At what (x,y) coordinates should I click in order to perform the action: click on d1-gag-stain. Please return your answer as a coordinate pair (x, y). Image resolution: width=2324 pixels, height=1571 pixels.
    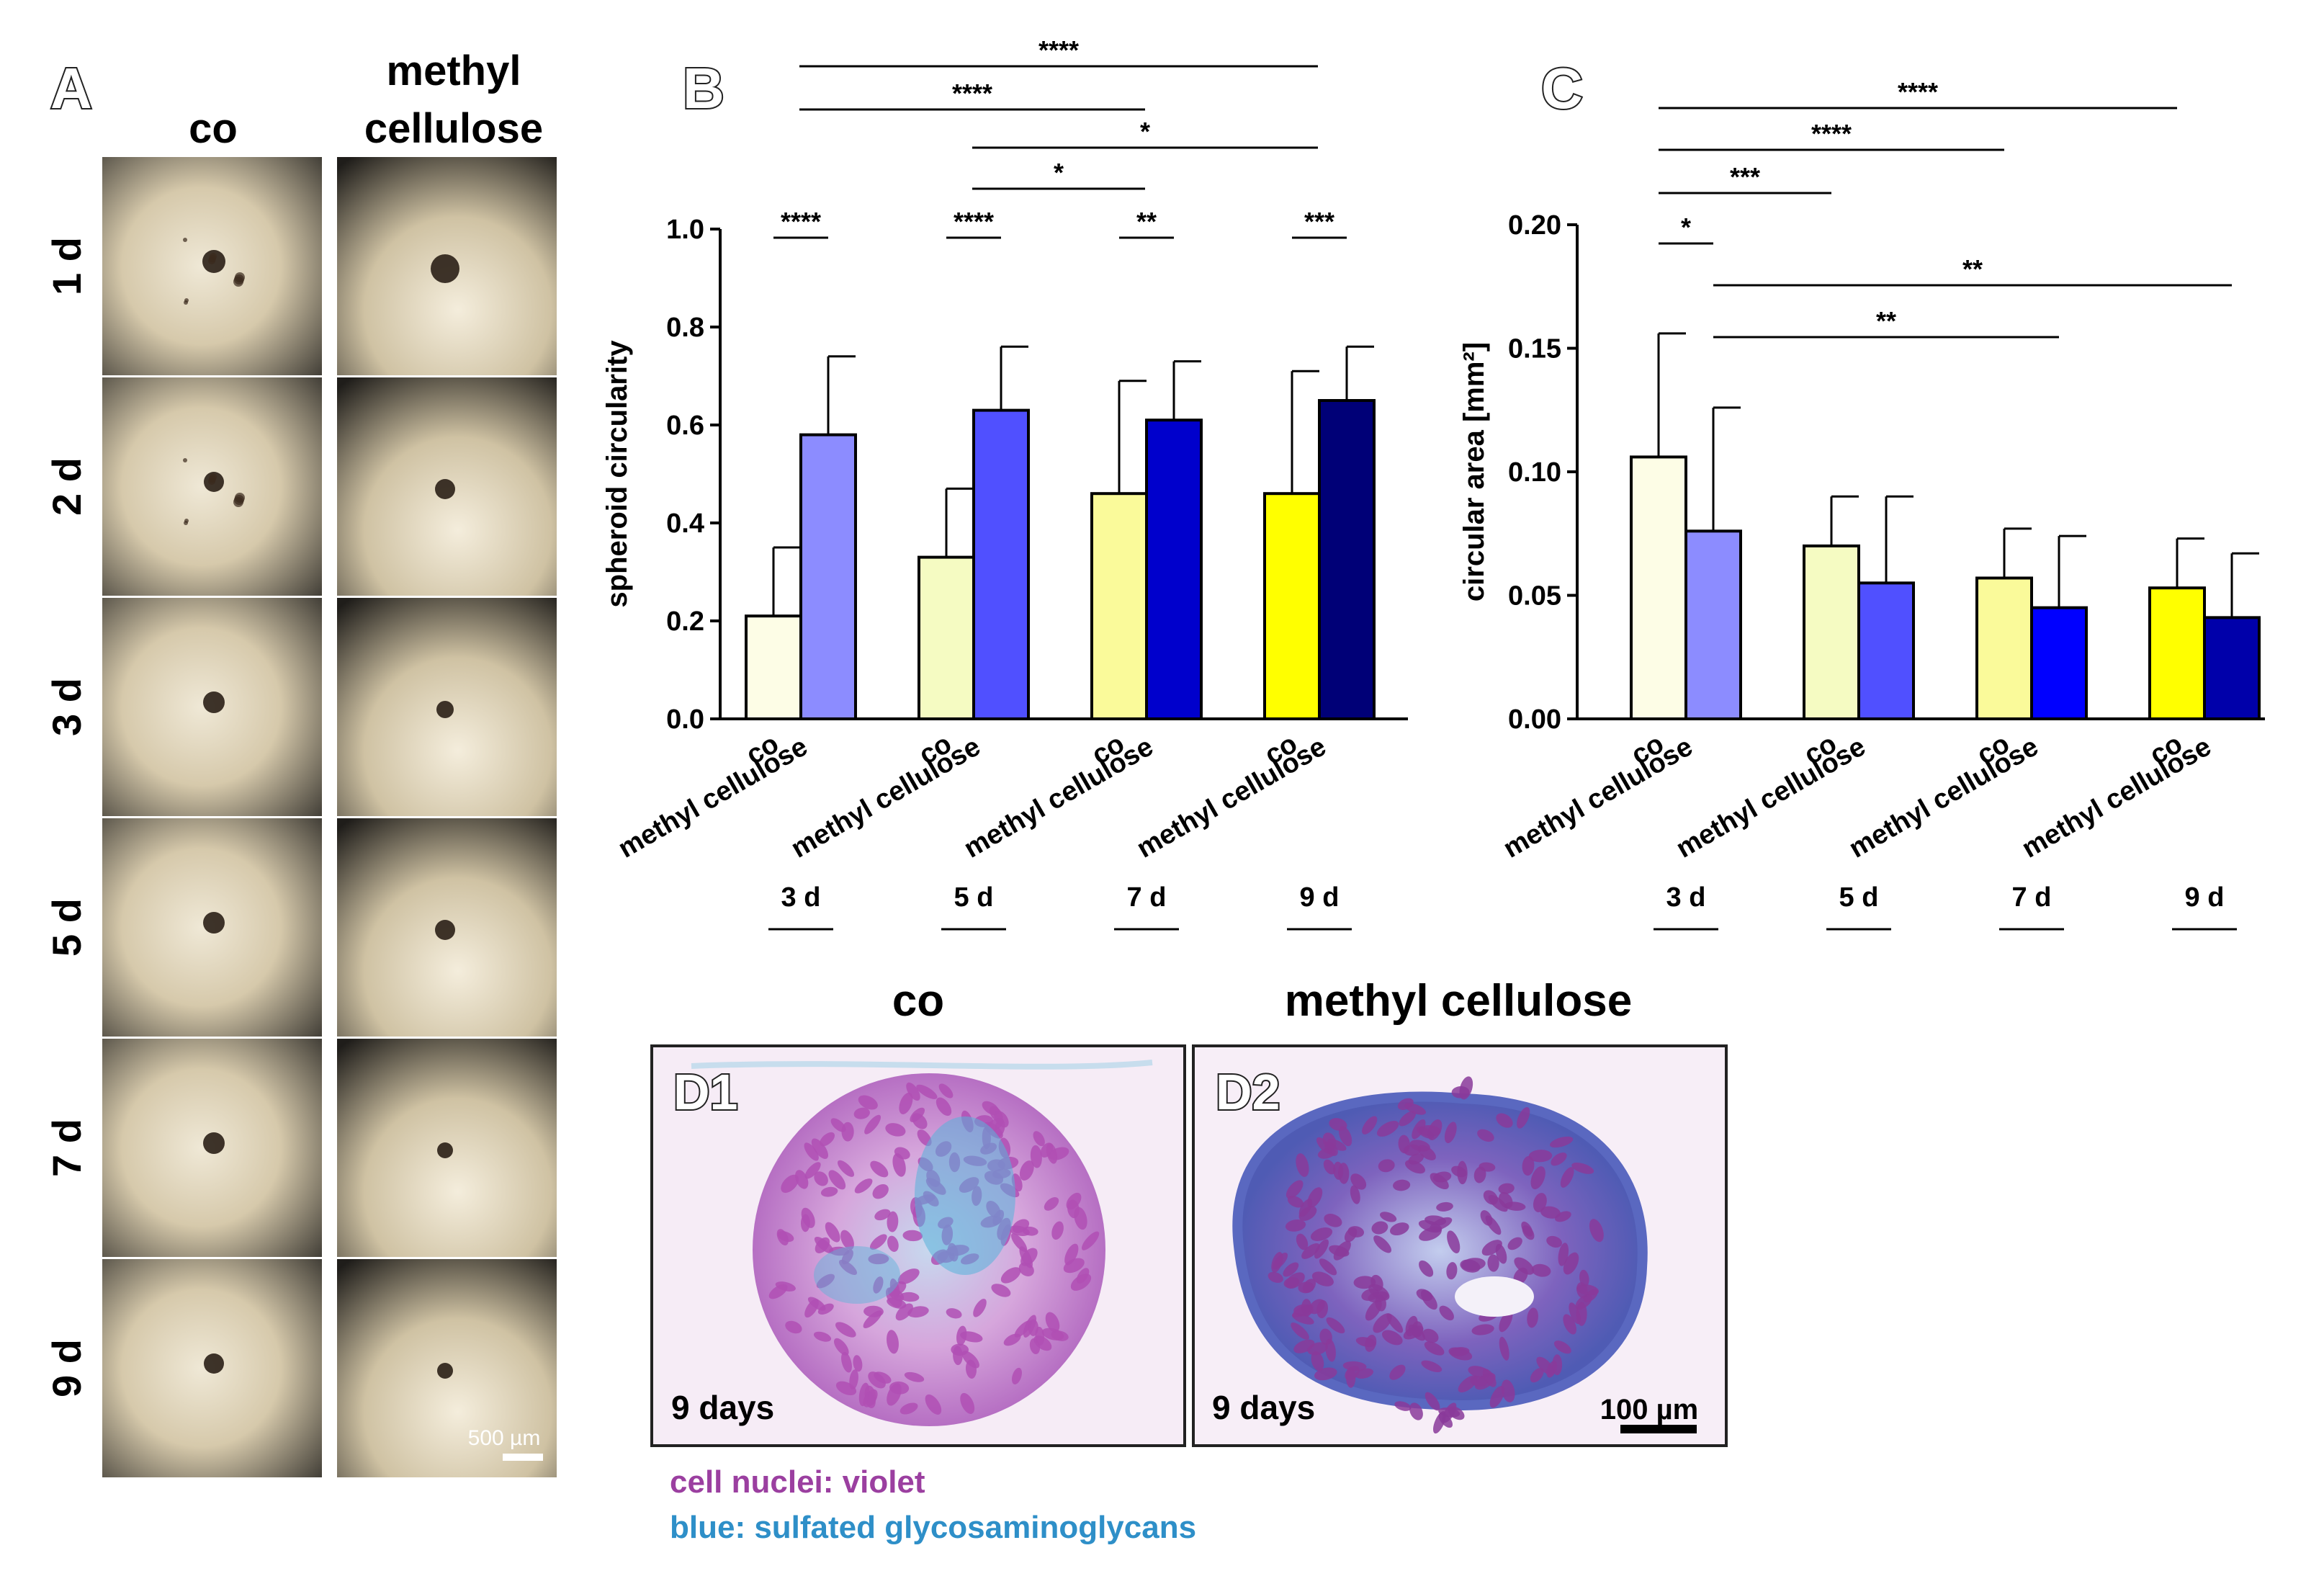
    Looking at the image, I should click on (965, 1195).